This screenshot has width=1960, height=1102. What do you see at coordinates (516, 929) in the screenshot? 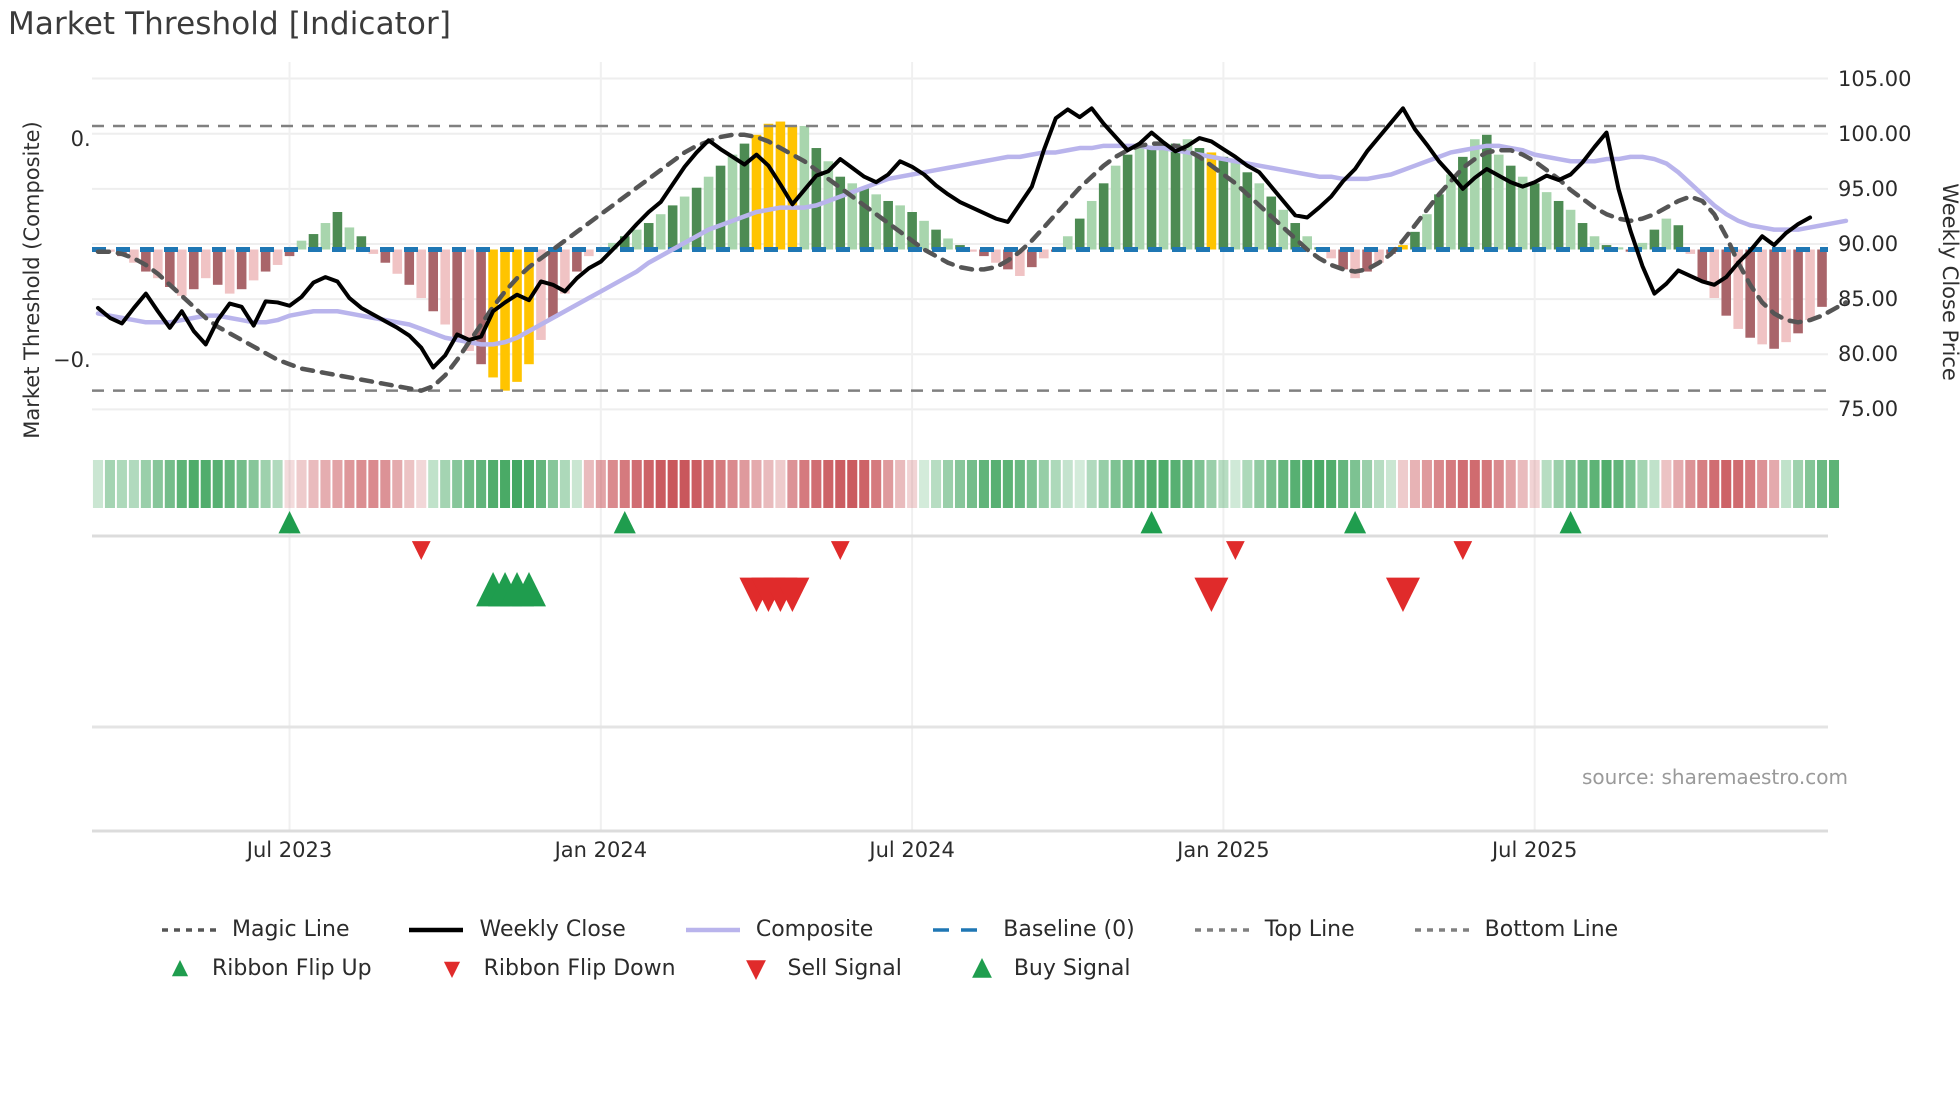
I see `legend-item: Weekly Close` at bounding box center [516, 929].